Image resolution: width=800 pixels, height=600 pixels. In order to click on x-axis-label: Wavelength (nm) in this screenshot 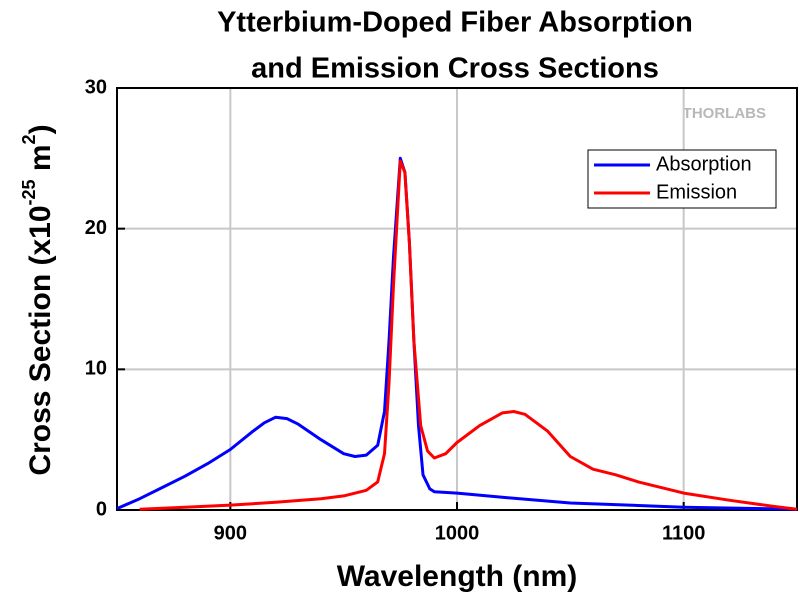, I will do `click(457, 576)`.